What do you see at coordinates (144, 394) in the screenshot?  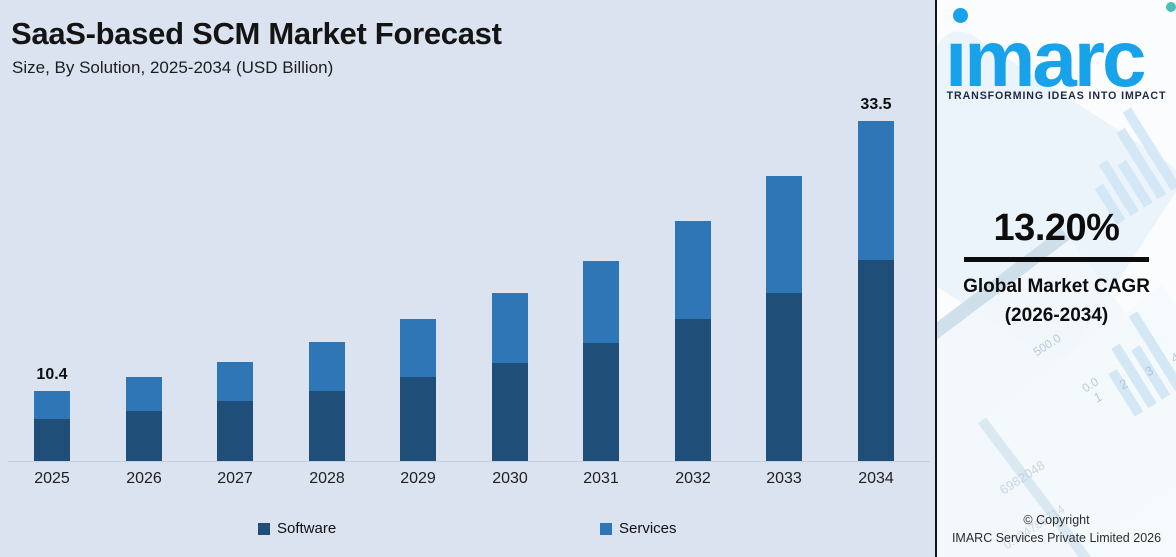 I see `bar-2026-services` at bounding box center [144, 394].